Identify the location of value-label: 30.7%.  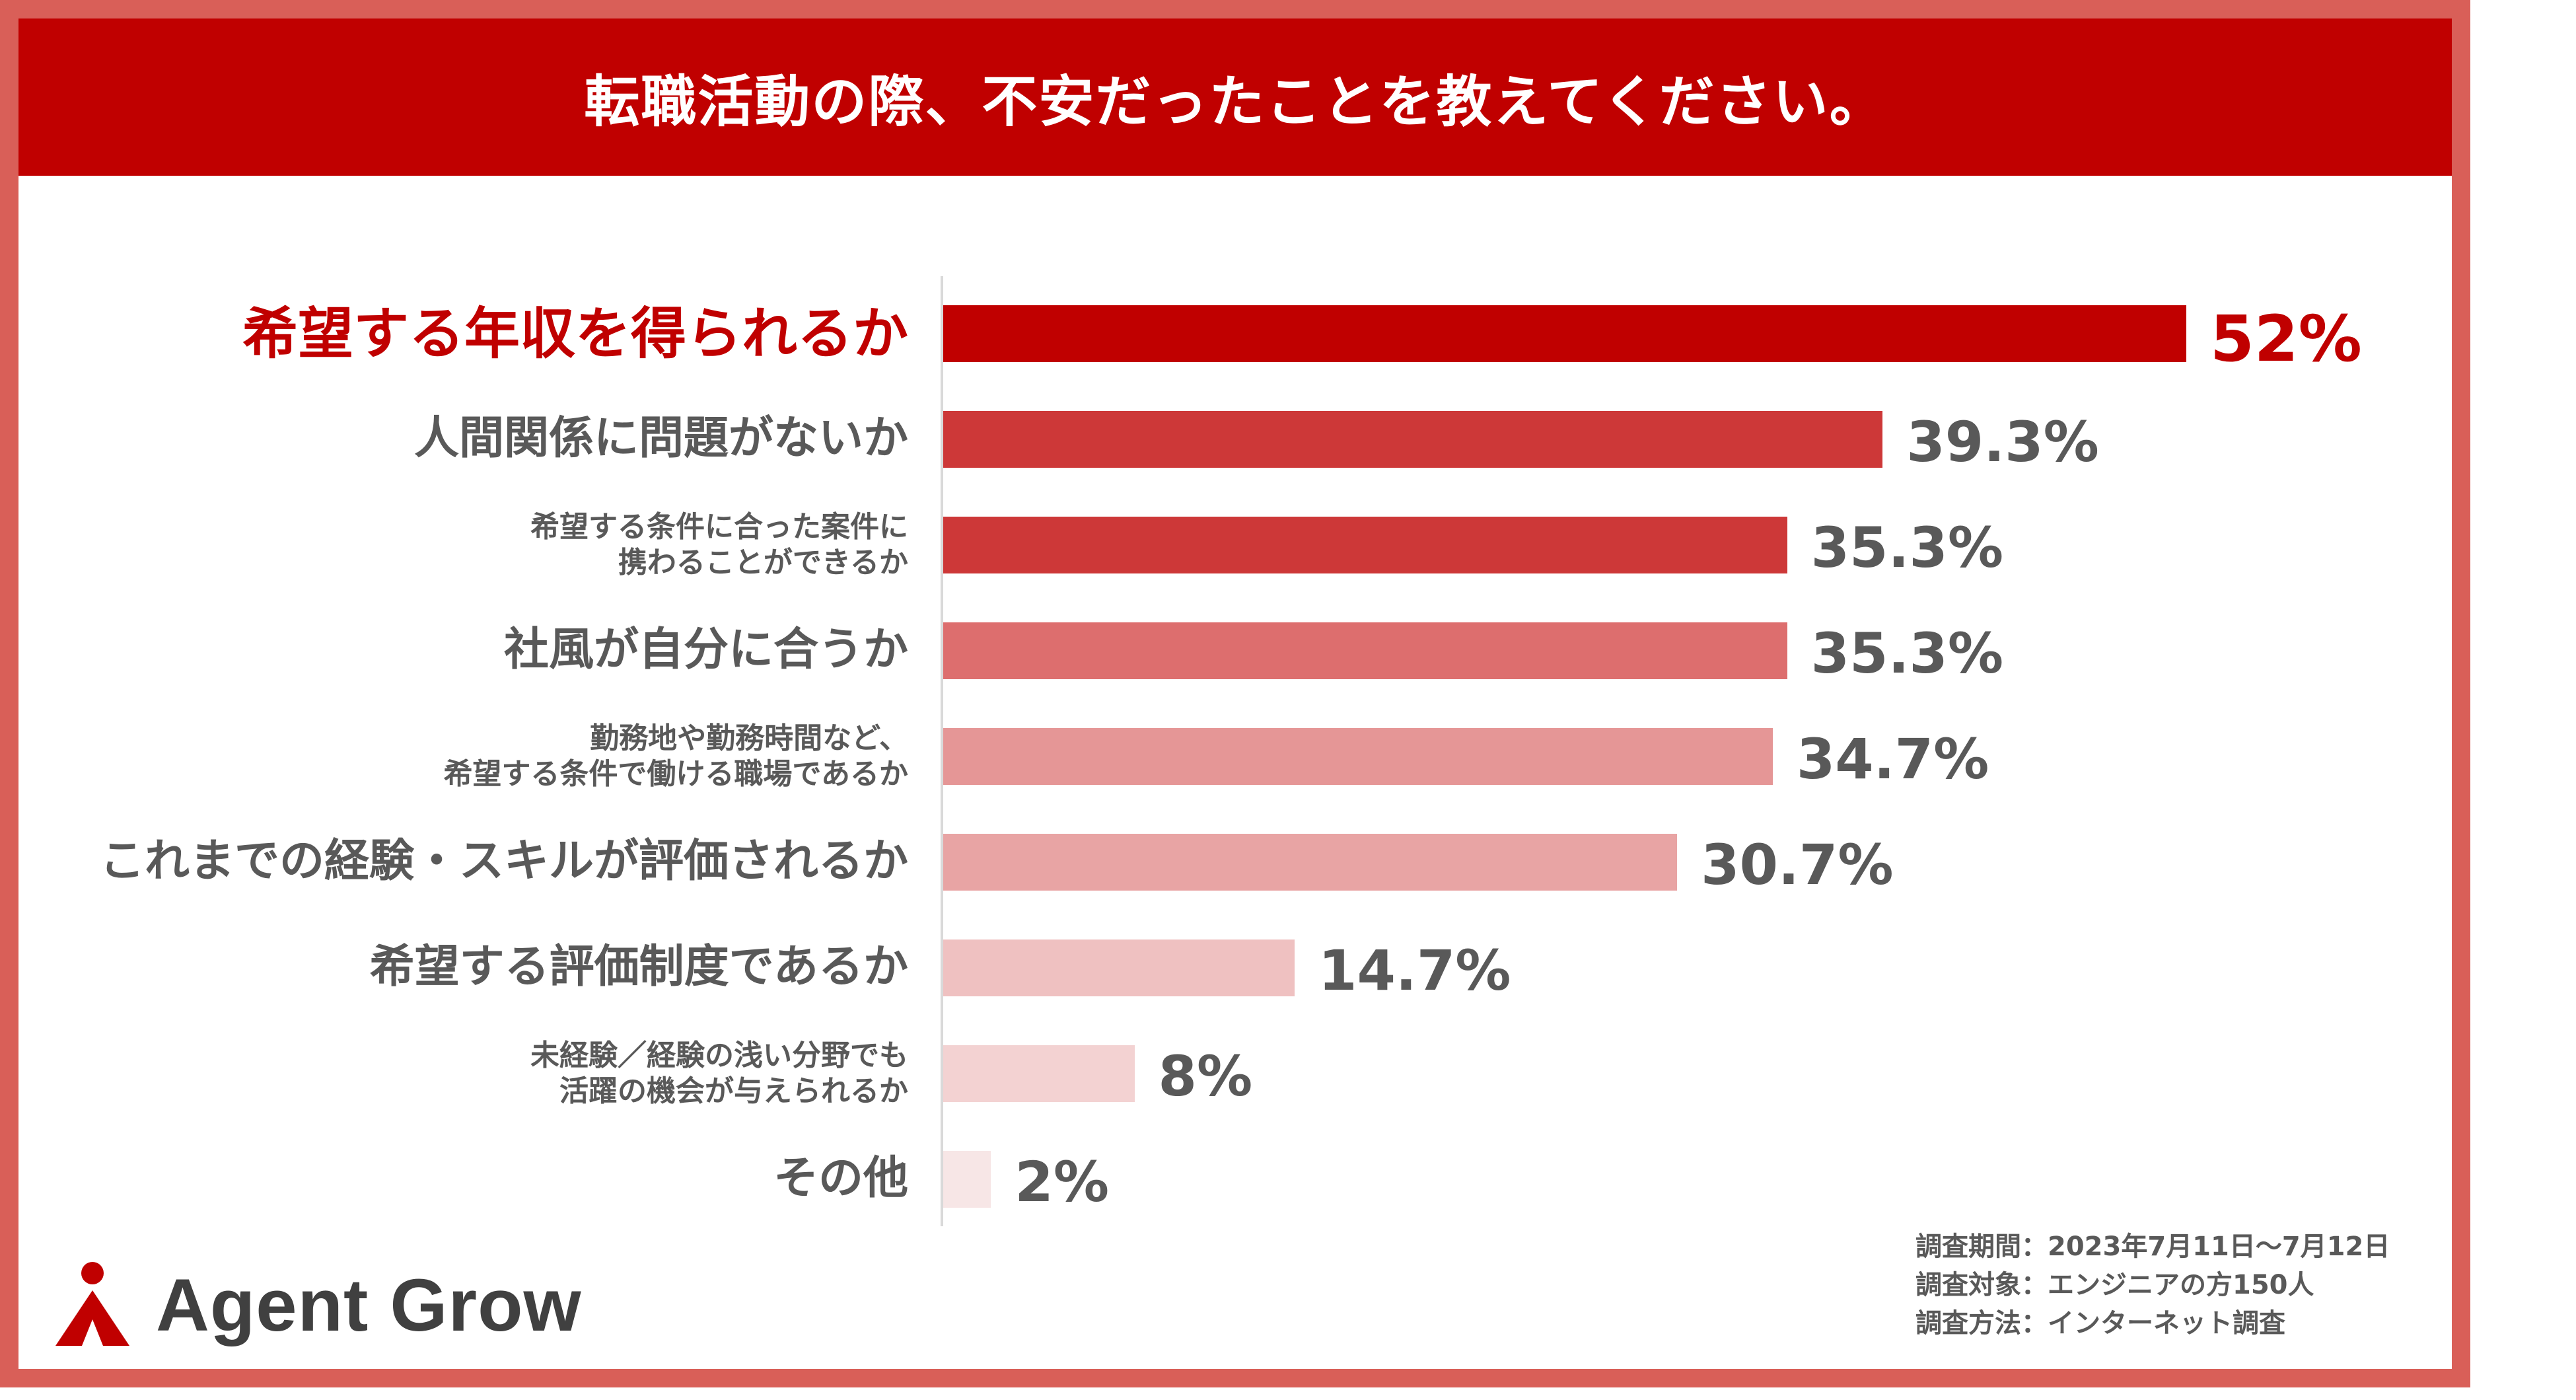
(1798, 865).